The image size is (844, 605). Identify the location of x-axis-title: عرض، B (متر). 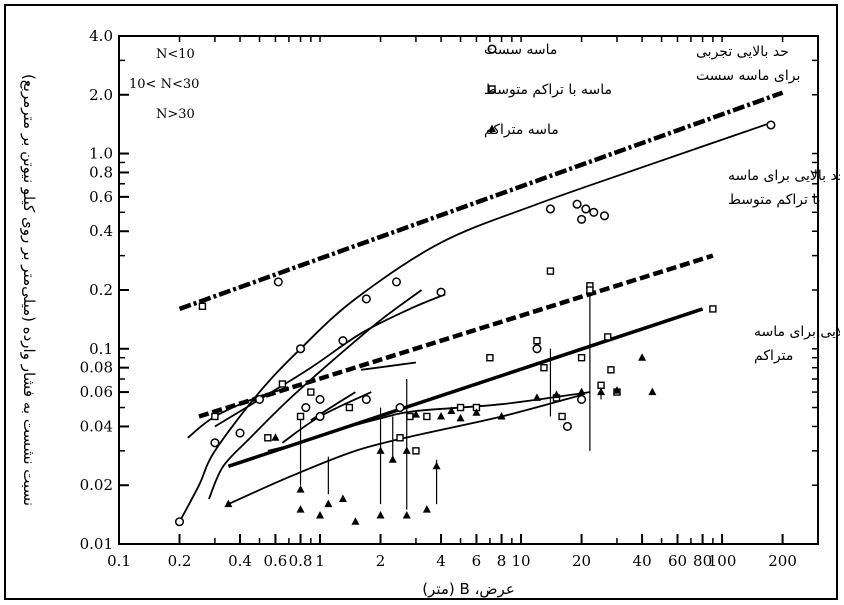
(468, 589).